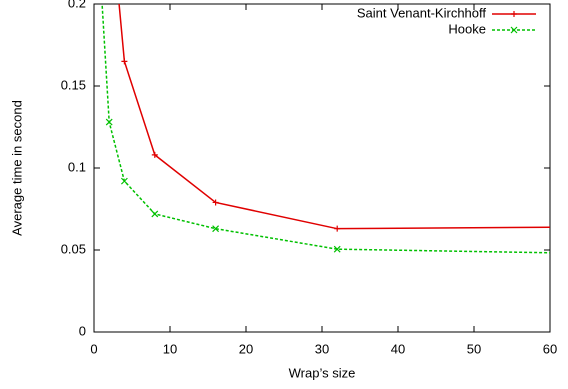  What do you see at coordinates (82, 330) in the screenshot?
I see `y-tick-label: 0` at bounding box center [82, 330].